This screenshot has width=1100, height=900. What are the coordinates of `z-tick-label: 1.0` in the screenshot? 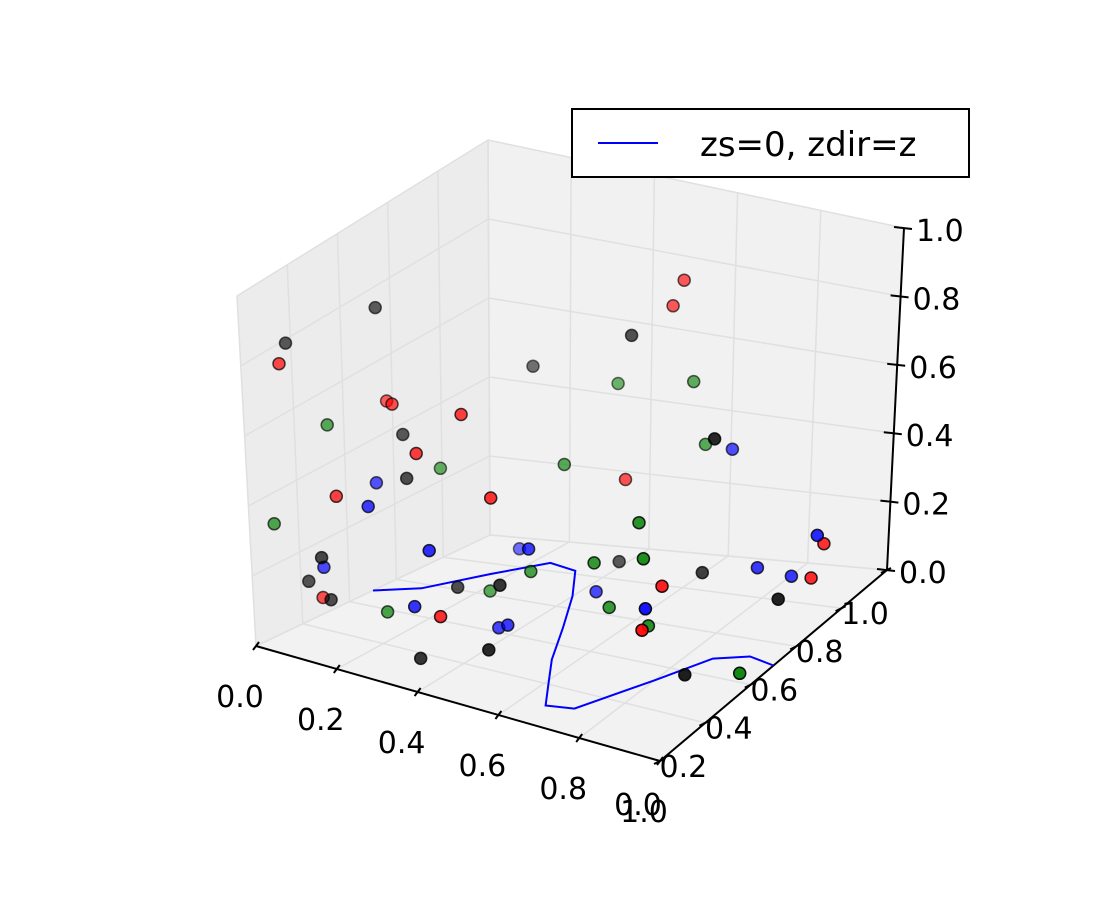 It's located at (940, 231).